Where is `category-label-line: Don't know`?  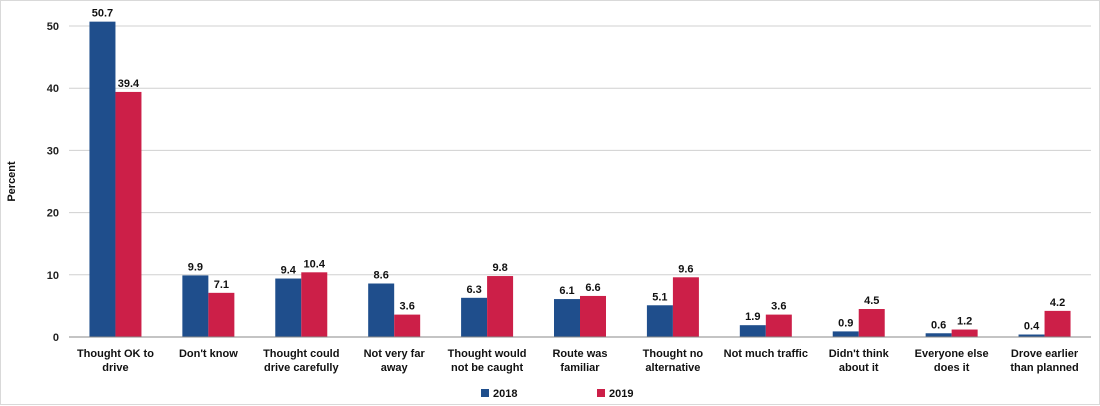
category-label-line: Don't know is located at coordinates (208, 354).